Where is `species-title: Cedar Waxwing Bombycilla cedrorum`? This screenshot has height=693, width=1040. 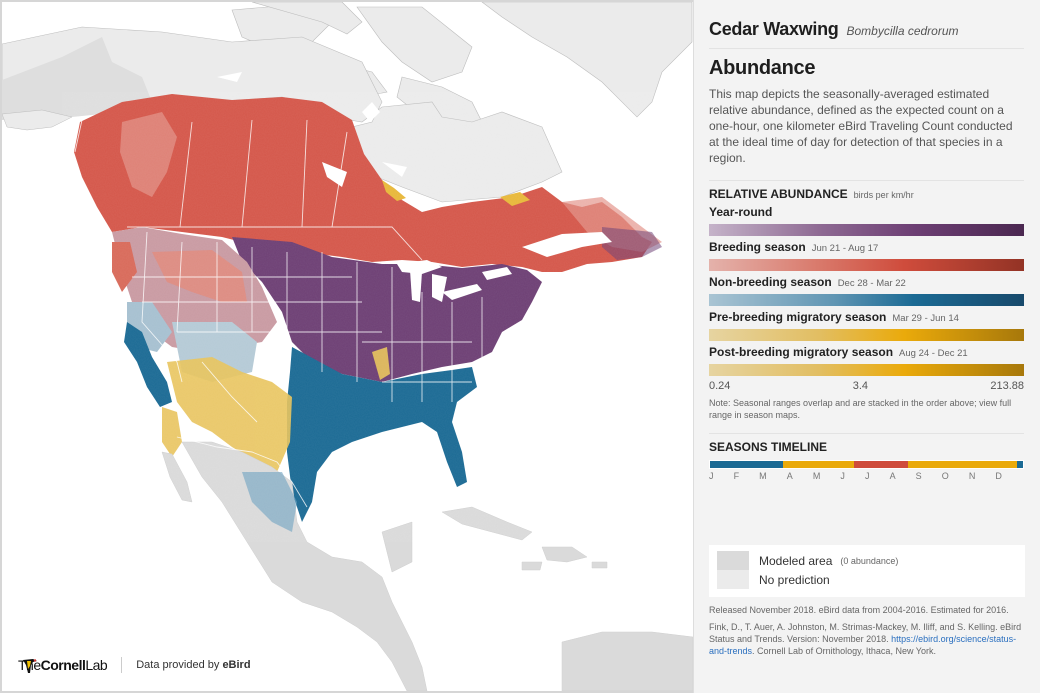
species-title: Cedar Waxwing Bombycilla cedrorum is located at coordinates (866, 24).